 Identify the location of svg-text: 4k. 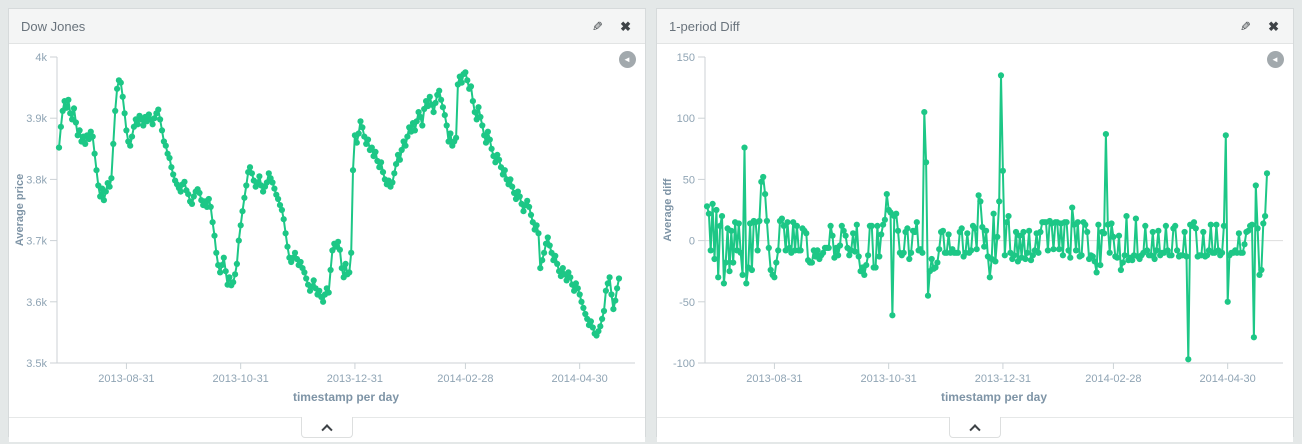
(41, 58).